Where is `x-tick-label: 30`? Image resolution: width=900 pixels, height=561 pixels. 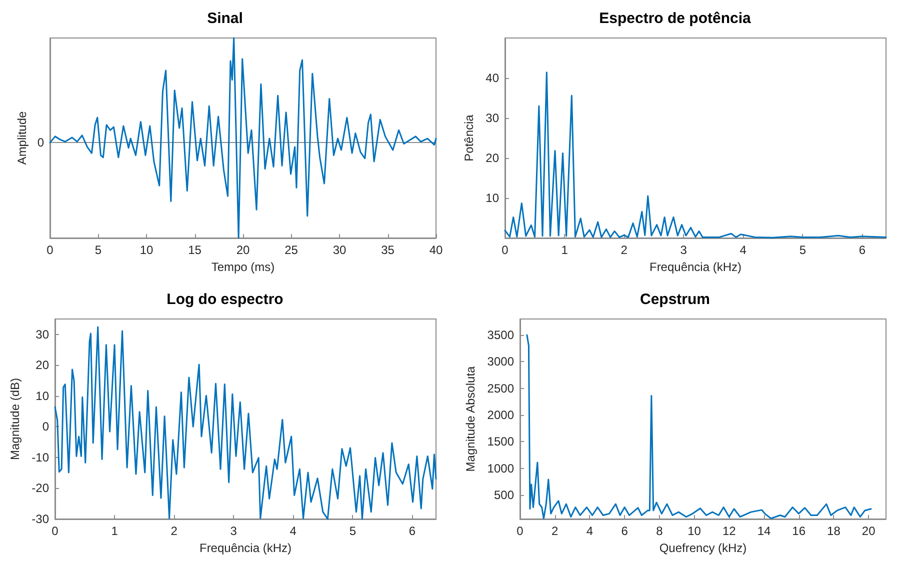 x-tick-label: 30 is located at coordinates (339, 250).